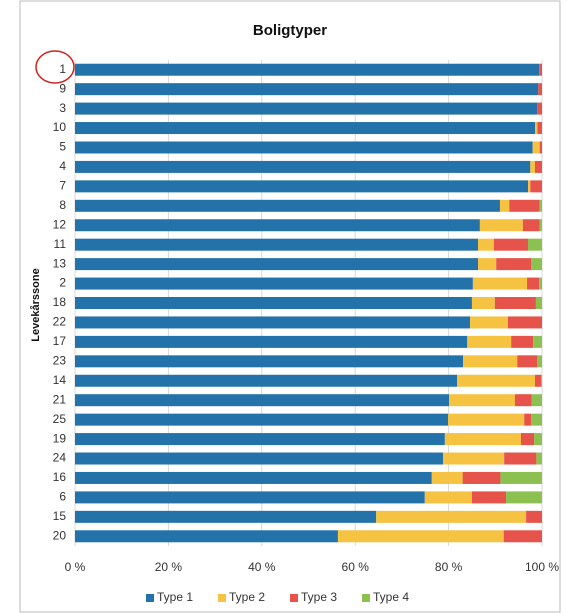 This screenshot has width=569, height=613. What do you see at coordinates (319, 597) in the screenshot?
I see `legend-label: Type 3` at bounding box center [319, 597].